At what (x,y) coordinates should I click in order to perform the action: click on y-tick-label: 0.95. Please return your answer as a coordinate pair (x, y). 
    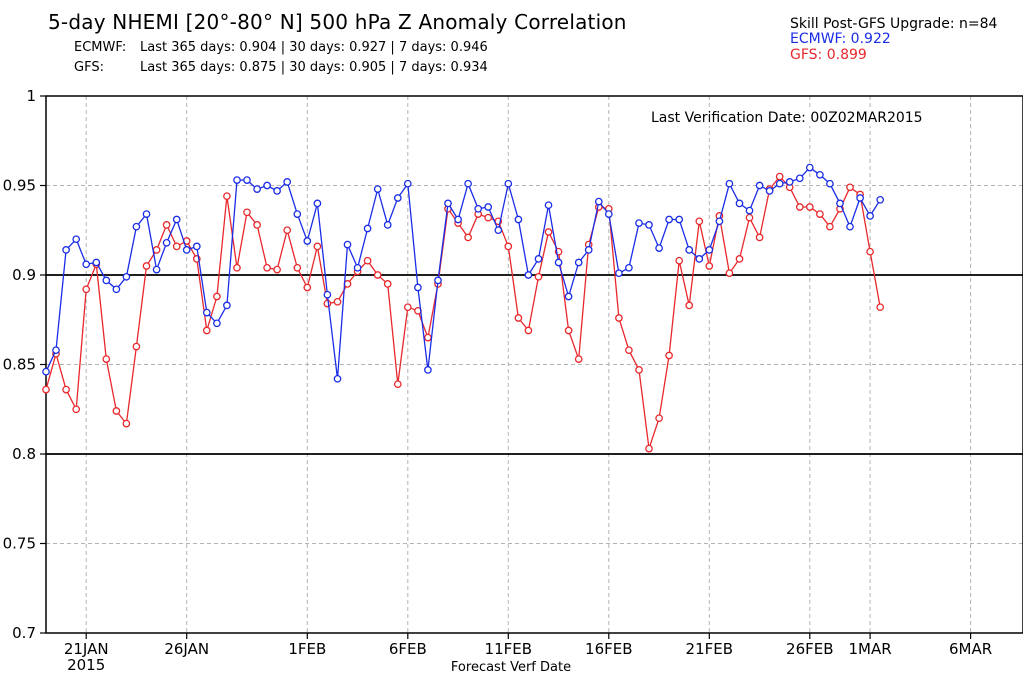
    Looking at the image, I should click on (19, 186).